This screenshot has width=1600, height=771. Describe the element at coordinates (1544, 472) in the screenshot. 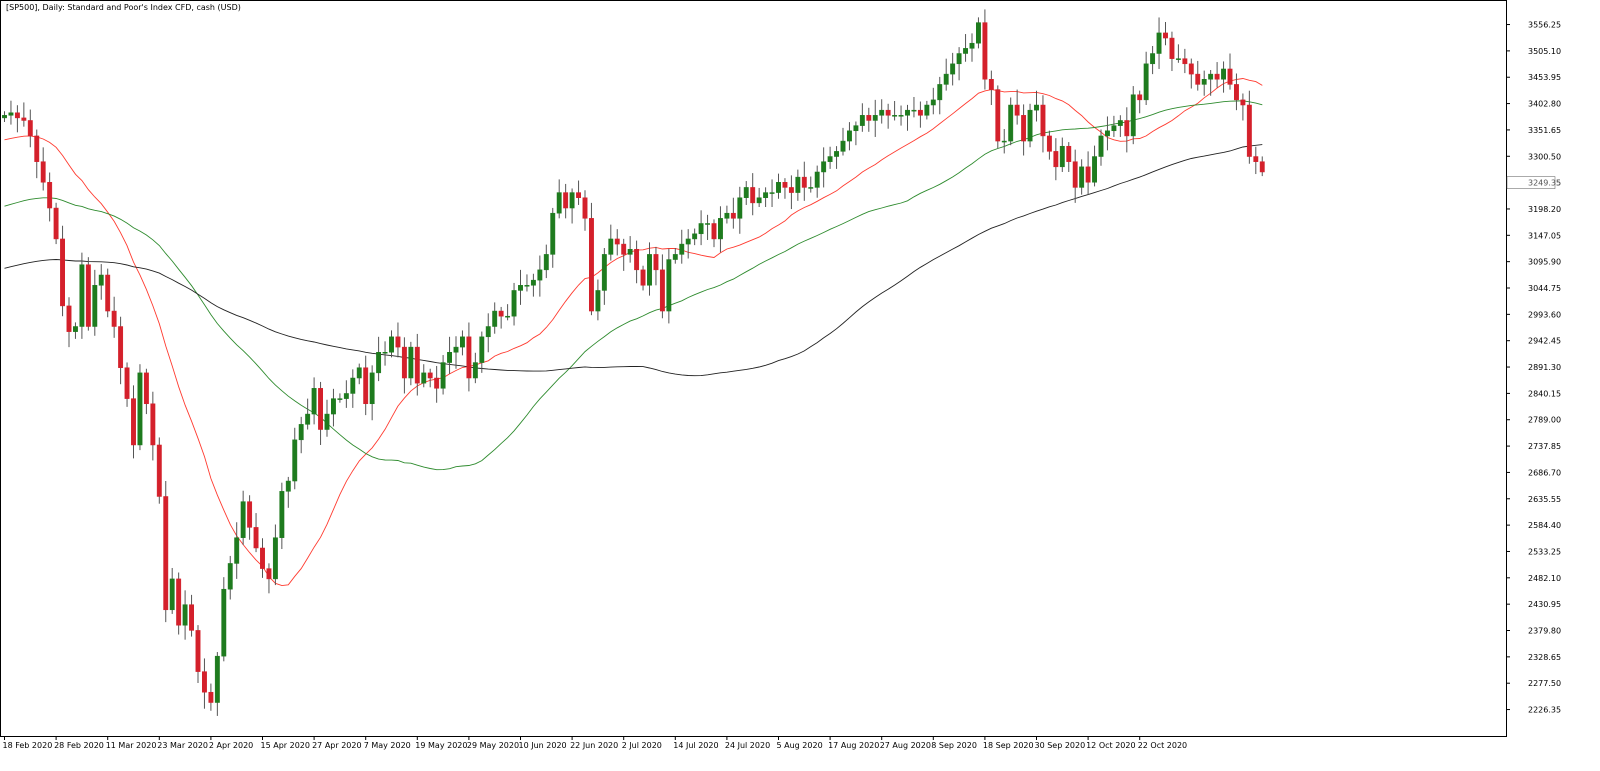

I see `y-tick-label: 2686.70` at that location.